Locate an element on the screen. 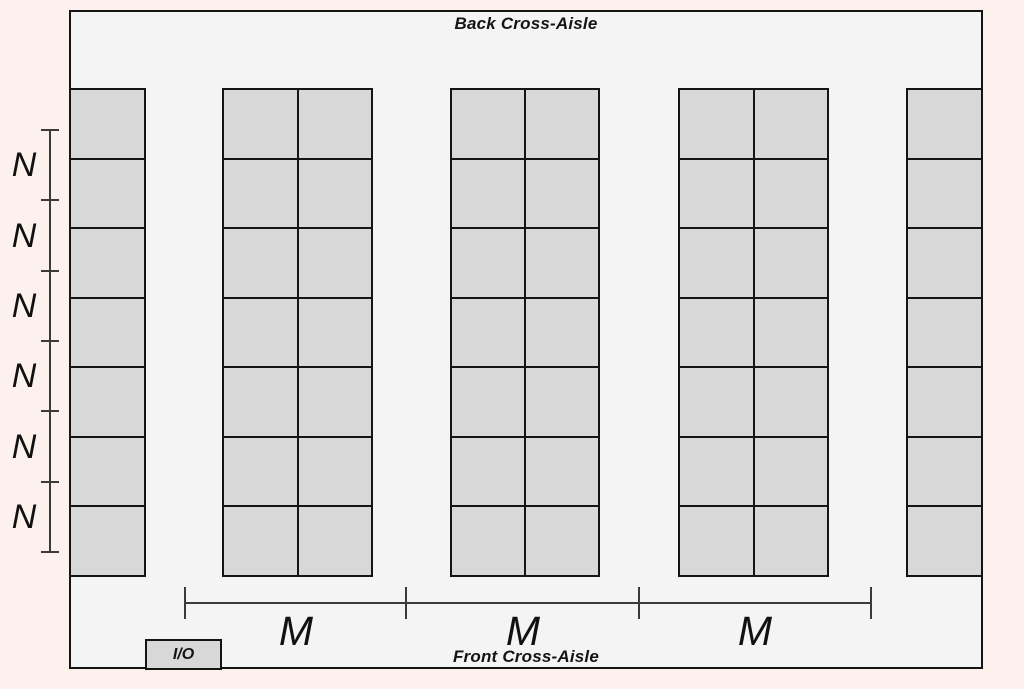 The height and width of the screenshot is (689, 1024). io-station: I/O is located at coordinates (183, 654).